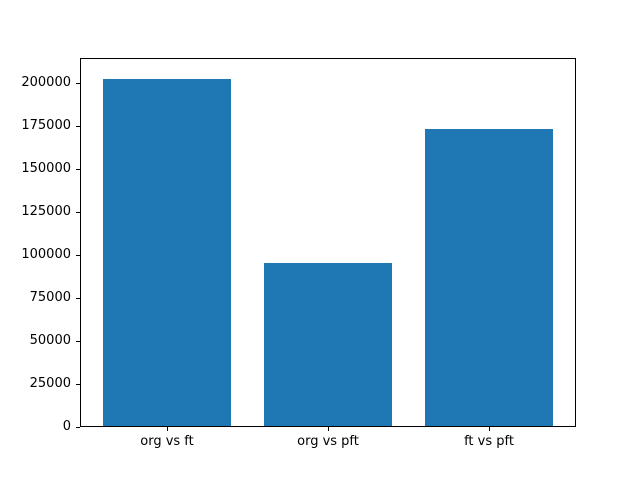 This screenshot has width=640, height=480. What do you see at coordinates (46, 168) in the screenshot?
I see `y-tick-label: 150000` at bounding box center [46, 168].